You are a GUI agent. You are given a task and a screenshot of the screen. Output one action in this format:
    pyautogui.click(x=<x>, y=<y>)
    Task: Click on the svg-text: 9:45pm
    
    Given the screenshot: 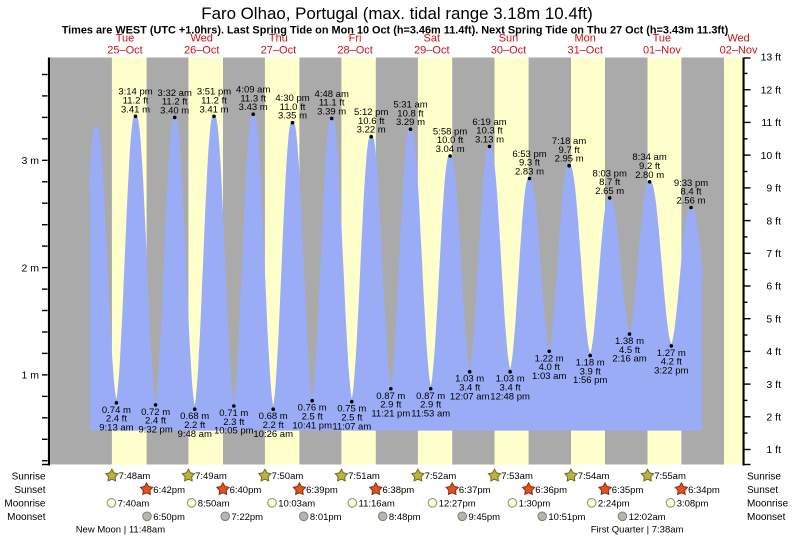 What is the action you would take?
    pyautogui.click(x=484, y=517)
    